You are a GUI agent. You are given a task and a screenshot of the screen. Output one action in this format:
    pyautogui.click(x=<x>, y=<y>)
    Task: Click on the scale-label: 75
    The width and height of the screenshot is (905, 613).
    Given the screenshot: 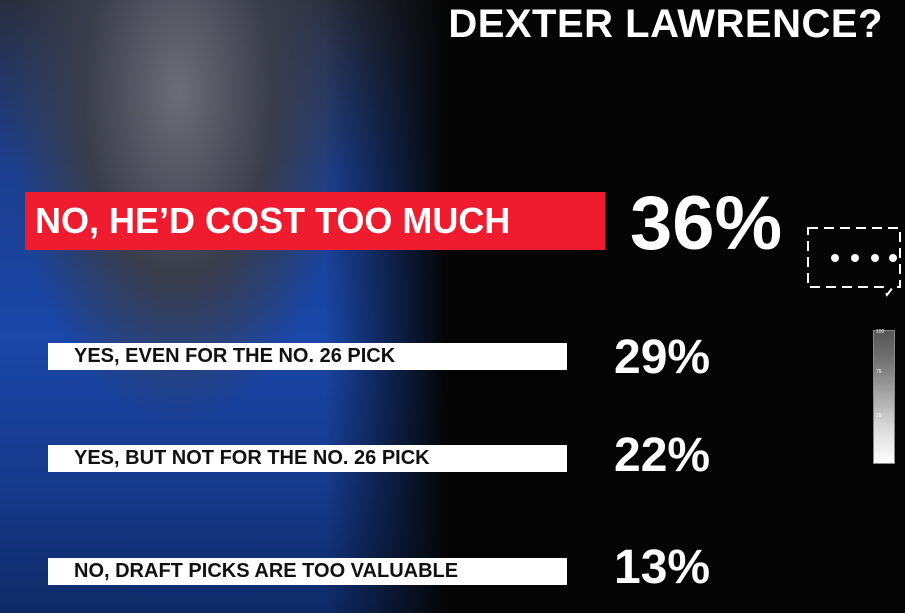 What is the action you would take?
    pyautogui.click(x=879, y=372)
    